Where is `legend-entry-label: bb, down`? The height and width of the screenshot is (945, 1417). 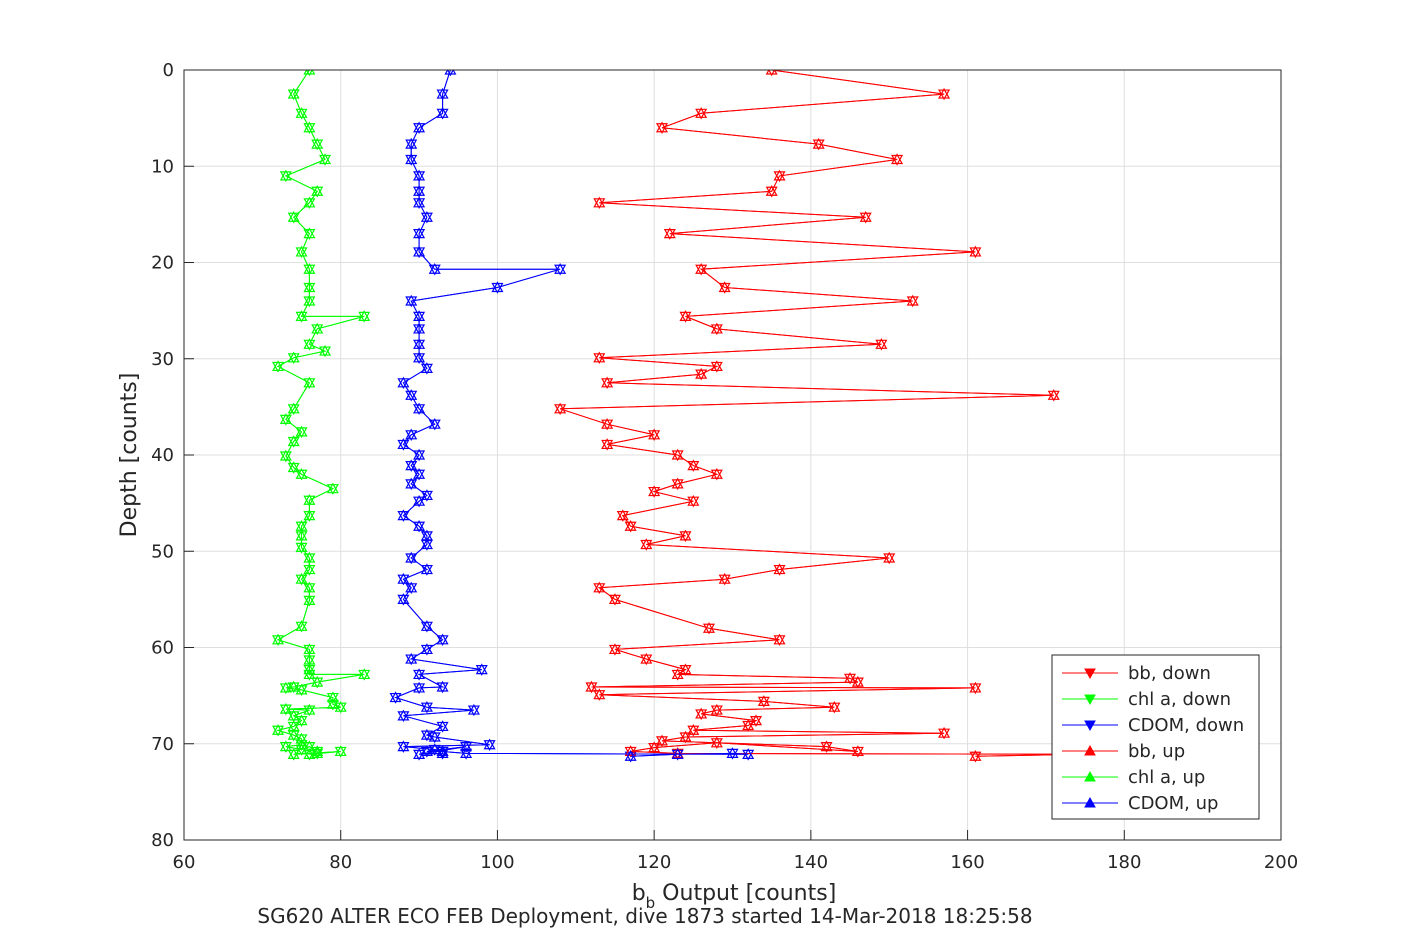
legend-entry-label: bb, down is located at coordinates (1169, 673).